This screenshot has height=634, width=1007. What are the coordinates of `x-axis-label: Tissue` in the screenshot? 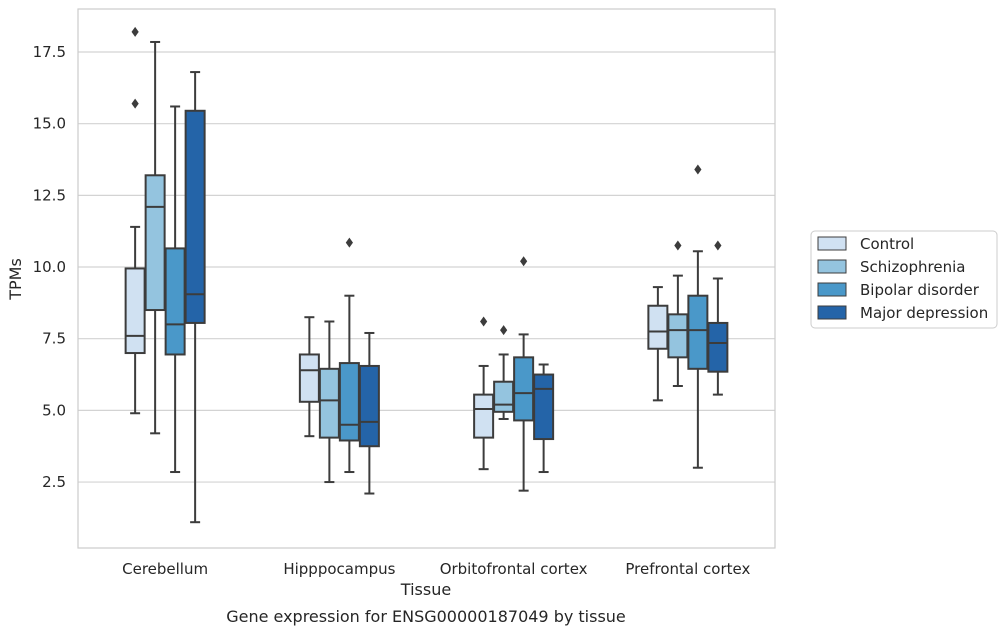 It's located at (425, 589).